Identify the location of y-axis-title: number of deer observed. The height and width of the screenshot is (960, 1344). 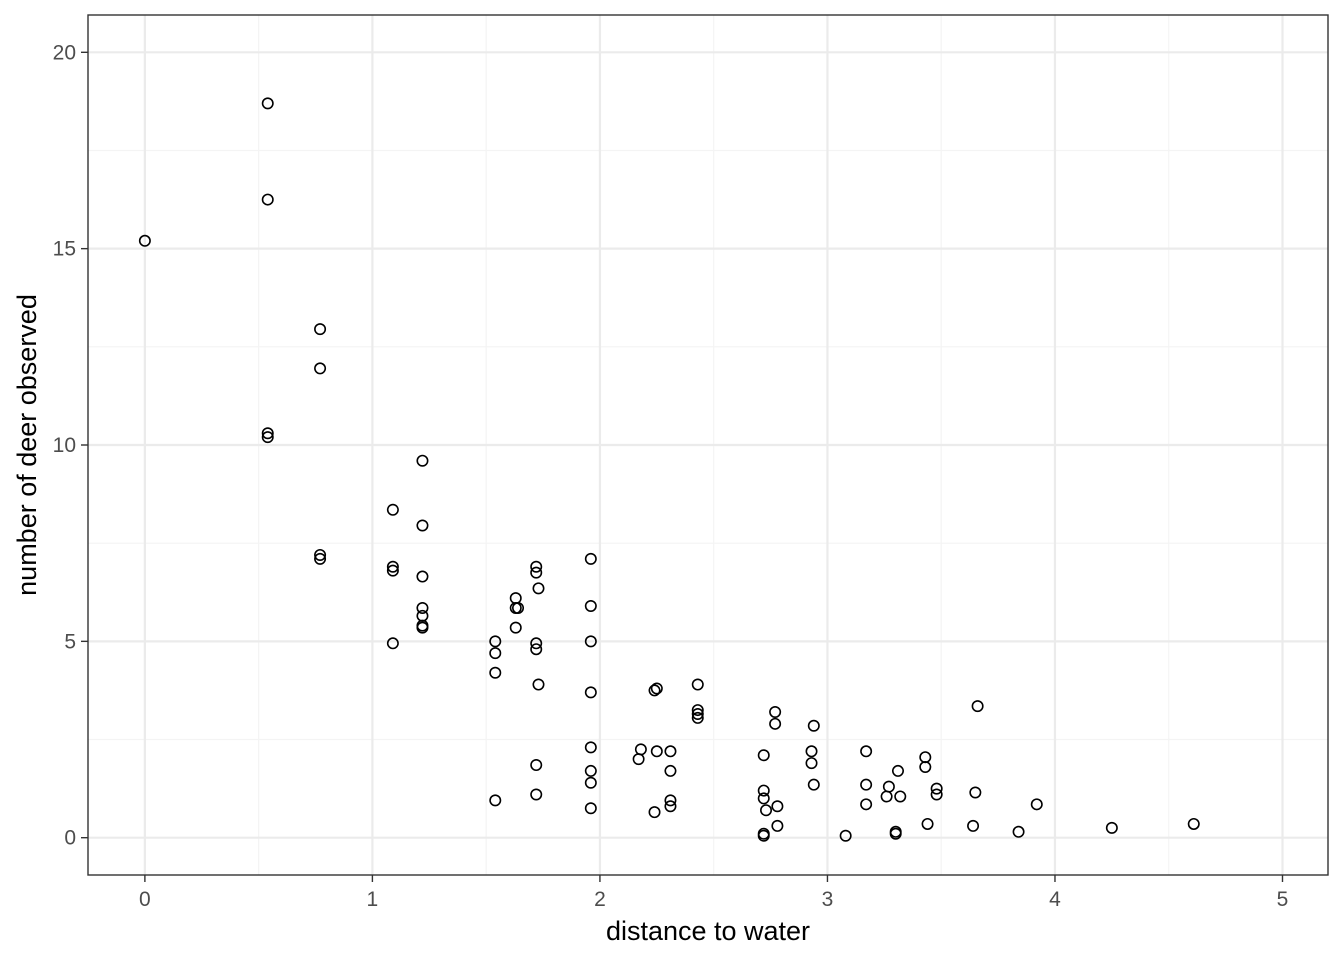
(27, 445).